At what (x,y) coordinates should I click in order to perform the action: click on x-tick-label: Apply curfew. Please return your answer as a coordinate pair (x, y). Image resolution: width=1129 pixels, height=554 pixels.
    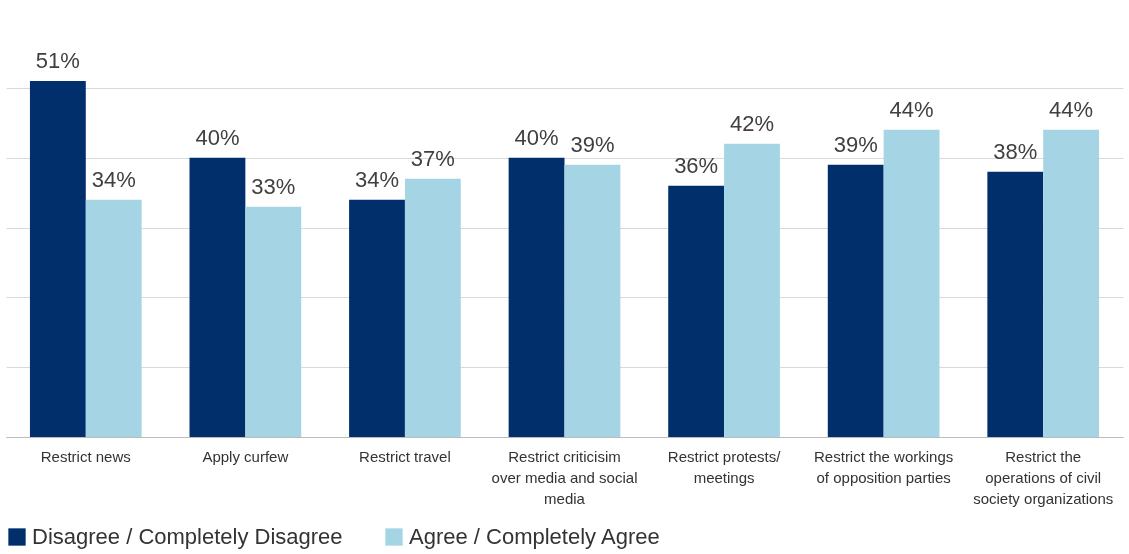
    Looking at the image, I should click on (245, 456).